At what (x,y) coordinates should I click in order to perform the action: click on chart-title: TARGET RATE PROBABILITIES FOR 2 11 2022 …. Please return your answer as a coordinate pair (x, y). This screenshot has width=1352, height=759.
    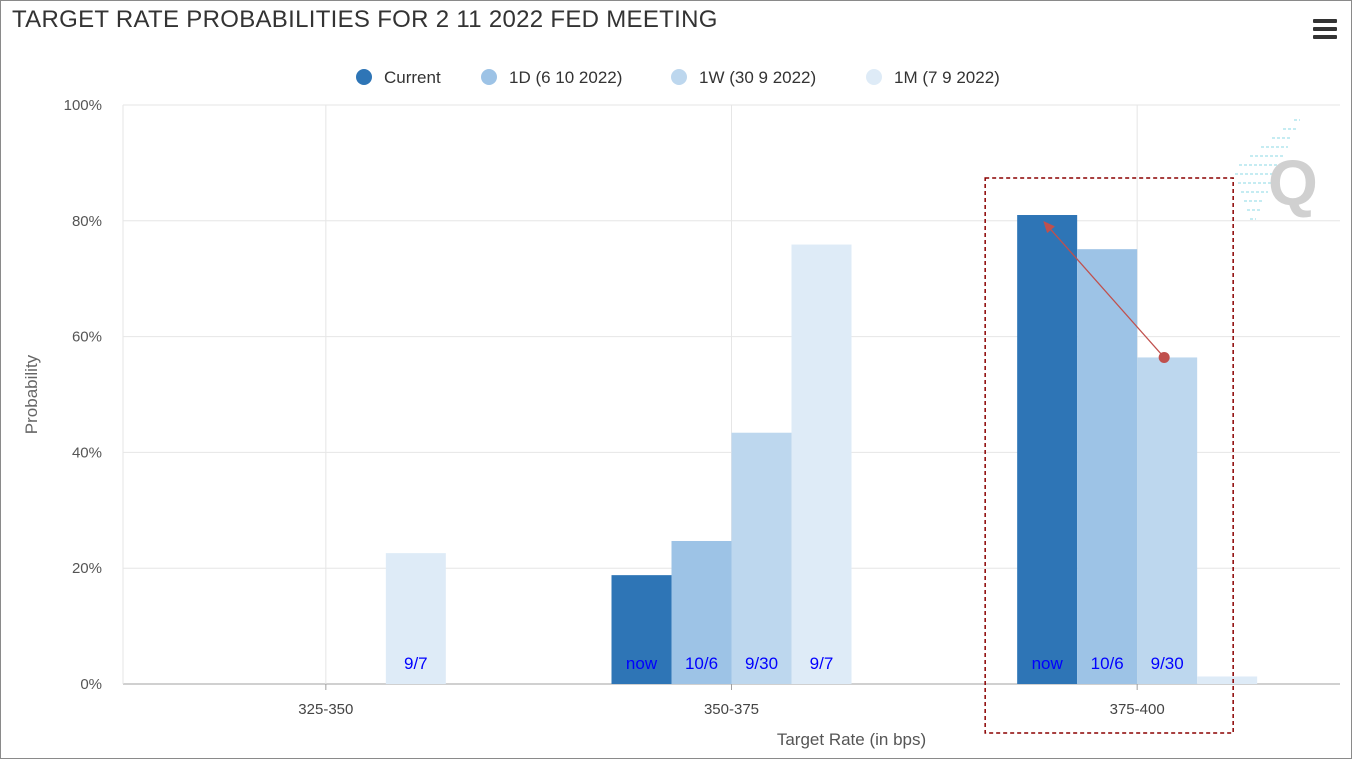
    Looking at the image, I should click on (365, 19).